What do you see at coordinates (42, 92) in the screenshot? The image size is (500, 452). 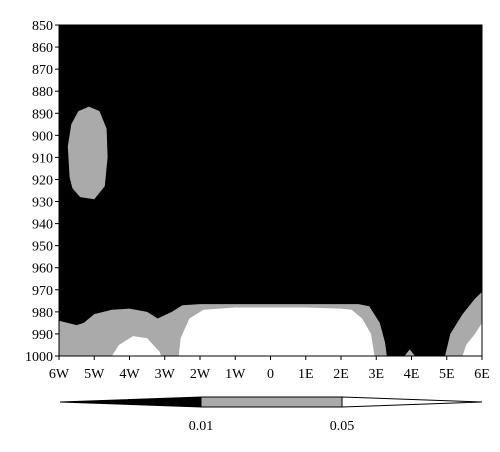 I see `y-tick-label: 880` at bounding box center [42, 92].